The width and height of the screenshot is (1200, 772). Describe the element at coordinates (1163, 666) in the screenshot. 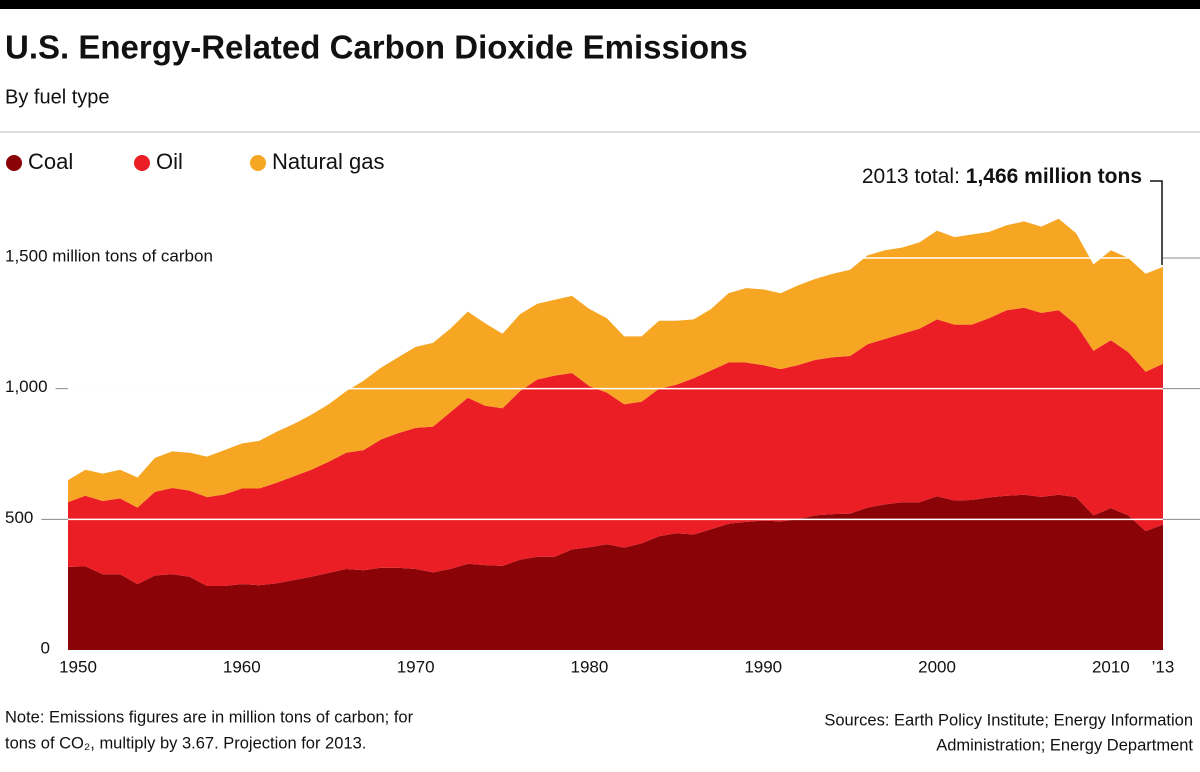

I see `x-tick-label: ’13` at that location.